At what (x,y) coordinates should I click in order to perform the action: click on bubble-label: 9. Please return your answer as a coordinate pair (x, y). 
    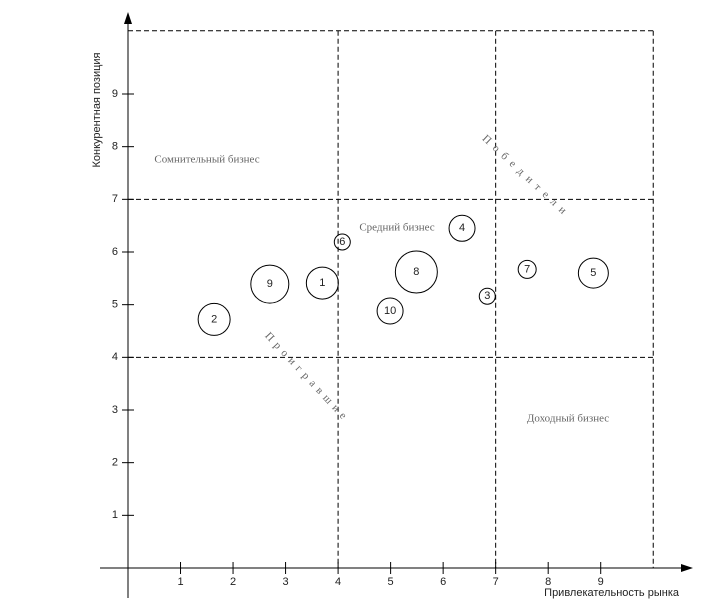
    Looking at the image, I should click on (270, 284).